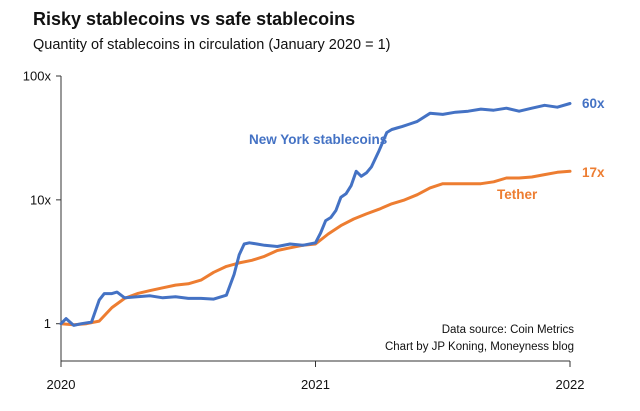 This screenshot has width=640, height=411. Describe the element at coordinates (194, 19) in the screenshot. I see `chart-title: Risky stablecoins vs safe stablecoins` at that location.